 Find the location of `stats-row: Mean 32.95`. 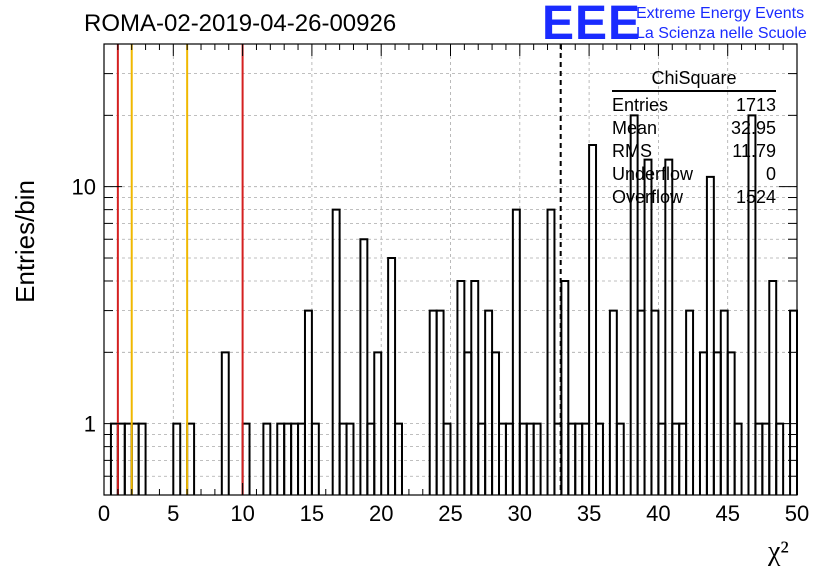

stats-row: Mean 32.95 is located at coordinates (694, 128).